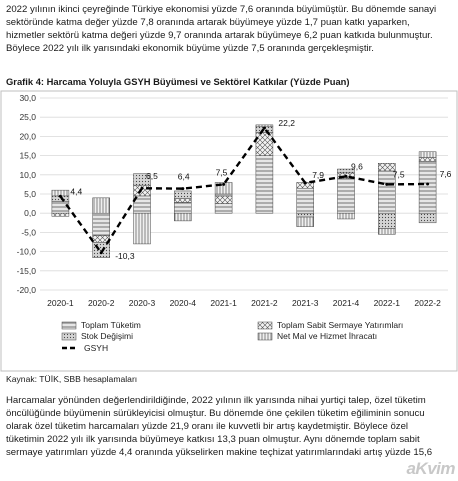  What do you see at coordinates (28, 232) in the screenshot?
I see `y-tick-label: -5,0` at bounding box center [28, 232].